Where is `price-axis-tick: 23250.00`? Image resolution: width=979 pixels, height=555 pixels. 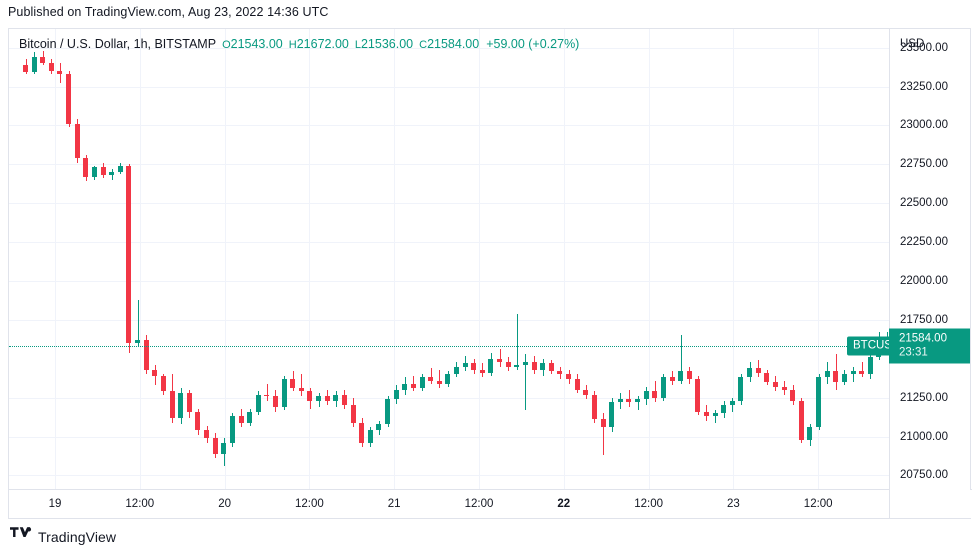 price-axis-tick: 23250.00 is located at coordinates (924, 86).